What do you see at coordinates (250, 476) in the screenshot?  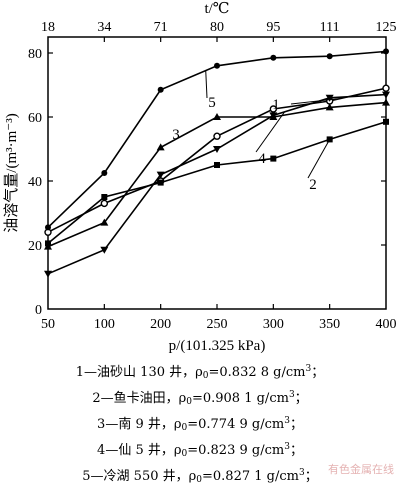 I see `legend-value: =0.827 1 g/cm` at bounding box center [250, 476].